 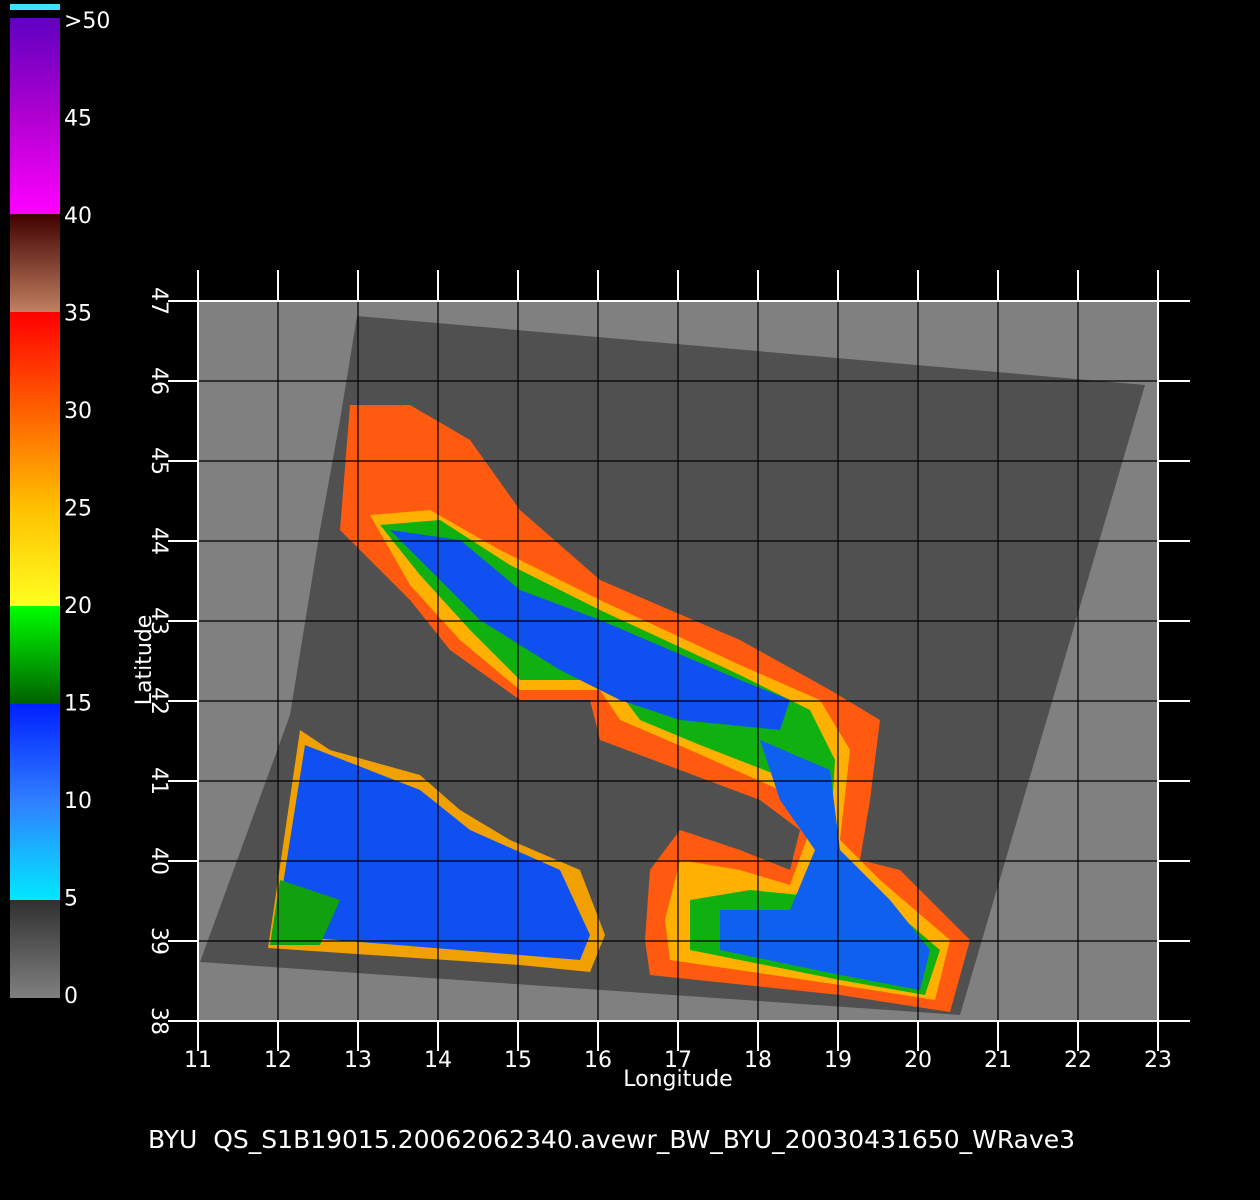 What do you see at coordinates (158, 1021) in the screenshot?
I see `y-tick-label: 38` at bounding box center [158, 1021].